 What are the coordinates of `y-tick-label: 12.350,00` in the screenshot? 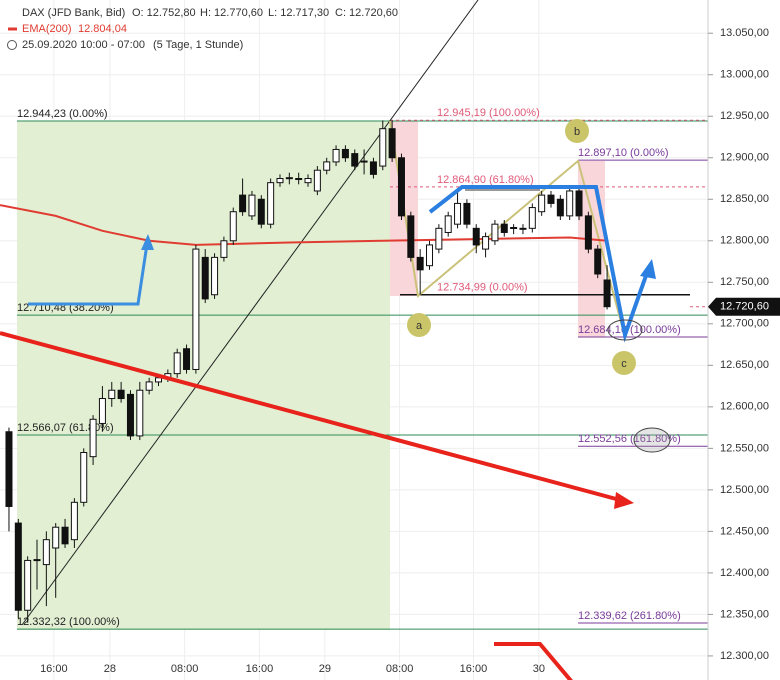 It's located at (744, 614).